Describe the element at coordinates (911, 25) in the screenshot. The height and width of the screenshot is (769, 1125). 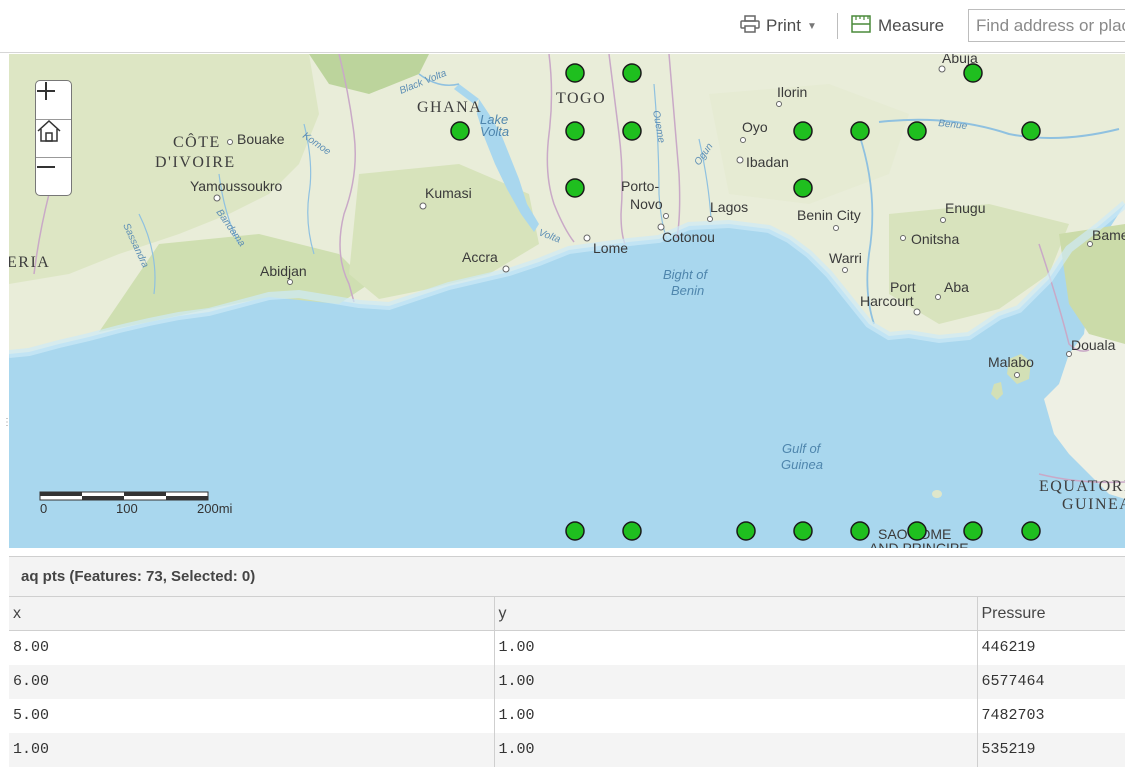
I see `measure-label: Measure` at that location.